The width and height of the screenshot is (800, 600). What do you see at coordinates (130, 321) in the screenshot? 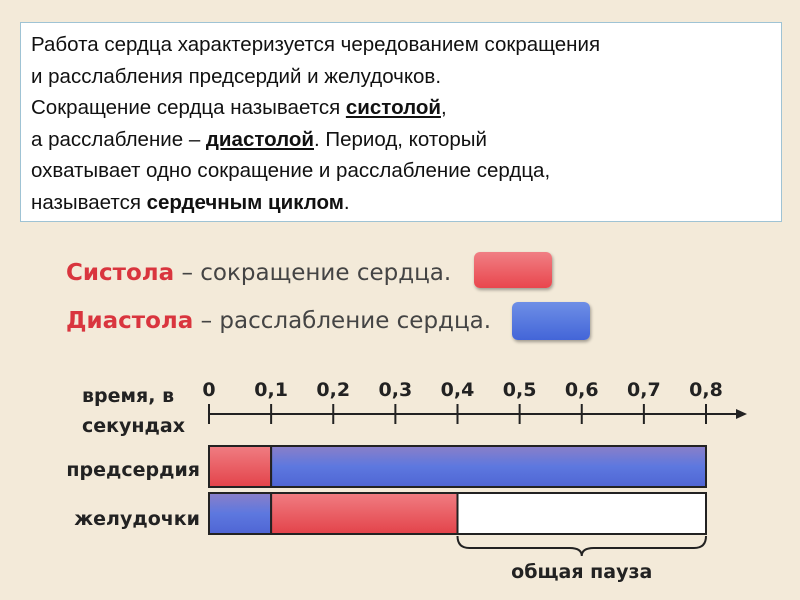
I see `legend-diastole-term: Диастола` at bounding box center [130, 321].